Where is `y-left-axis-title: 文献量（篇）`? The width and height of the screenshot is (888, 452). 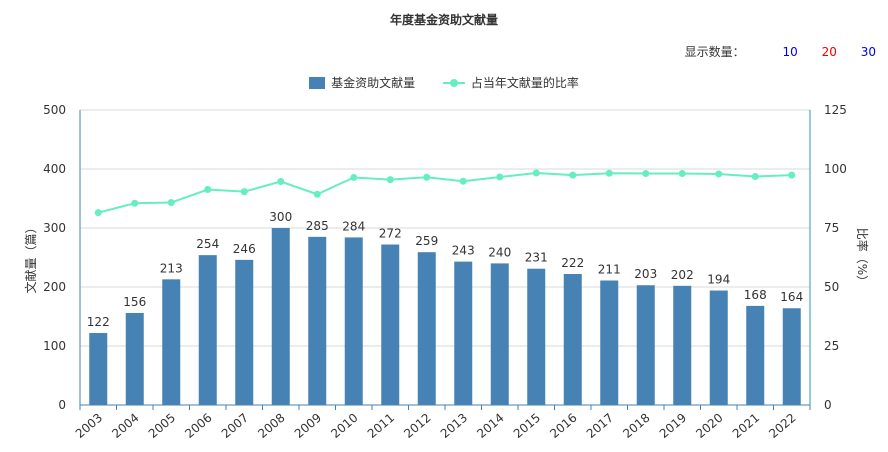 y-left-axis-title: 文献量（篇） is located at coordinates (30, 257).